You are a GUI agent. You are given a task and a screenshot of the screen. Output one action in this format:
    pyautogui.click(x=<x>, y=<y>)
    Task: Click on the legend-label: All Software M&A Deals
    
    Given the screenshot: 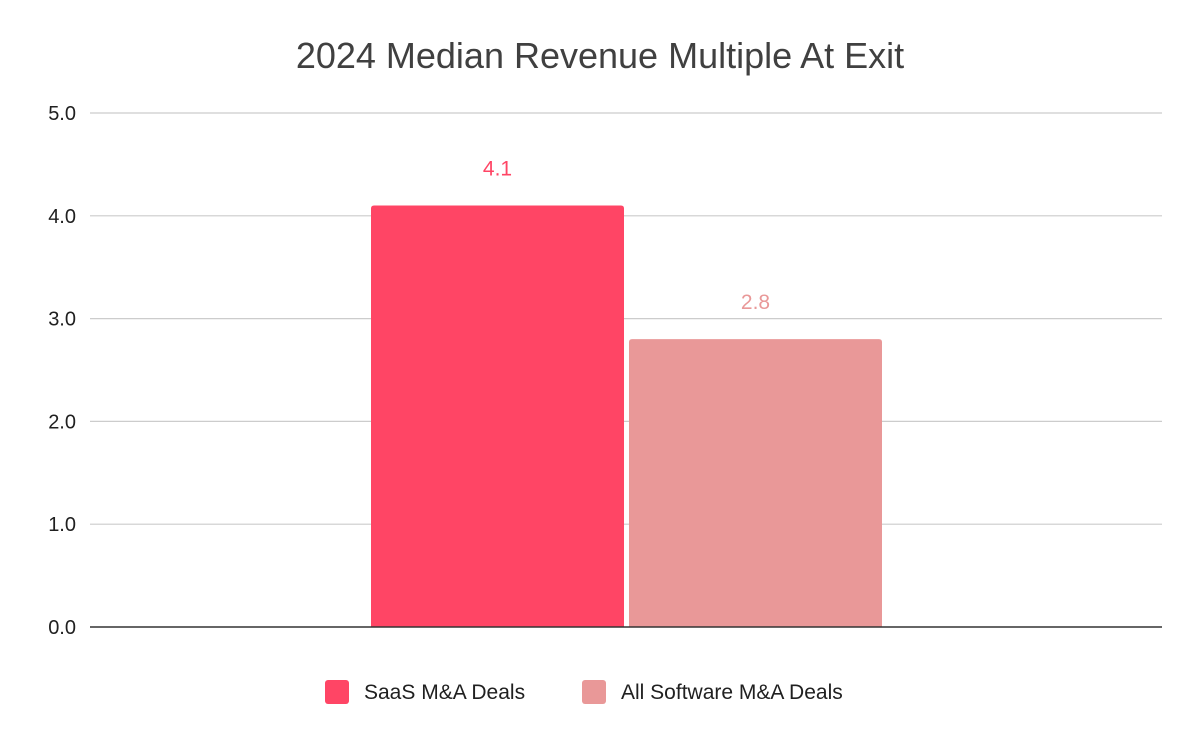 What is the action you would take?
    pyautogui.click(x=732, y=692)
    